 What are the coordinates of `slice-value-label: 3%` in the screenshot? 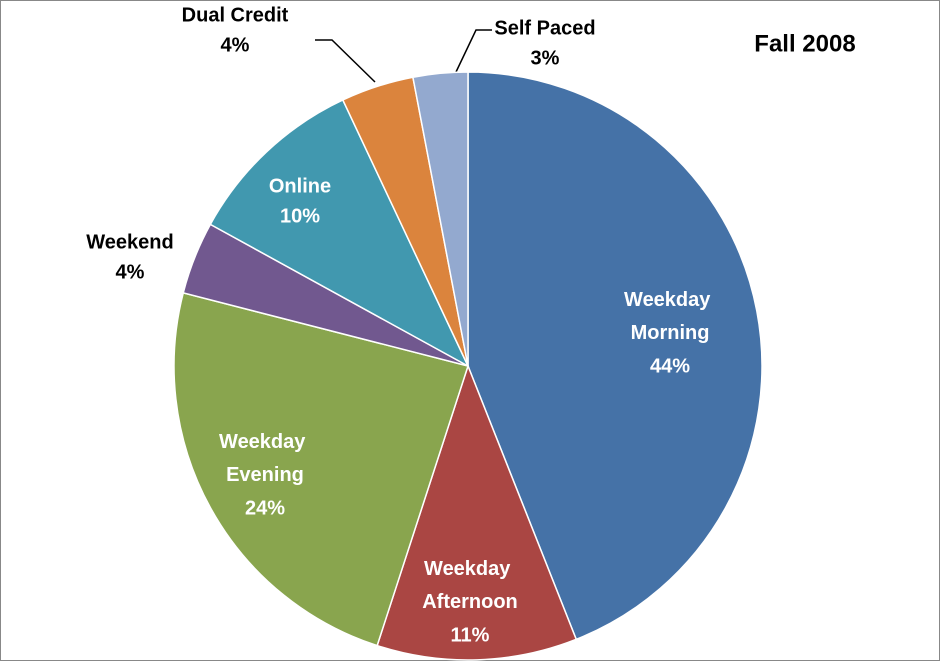 It's located at (545, 58).